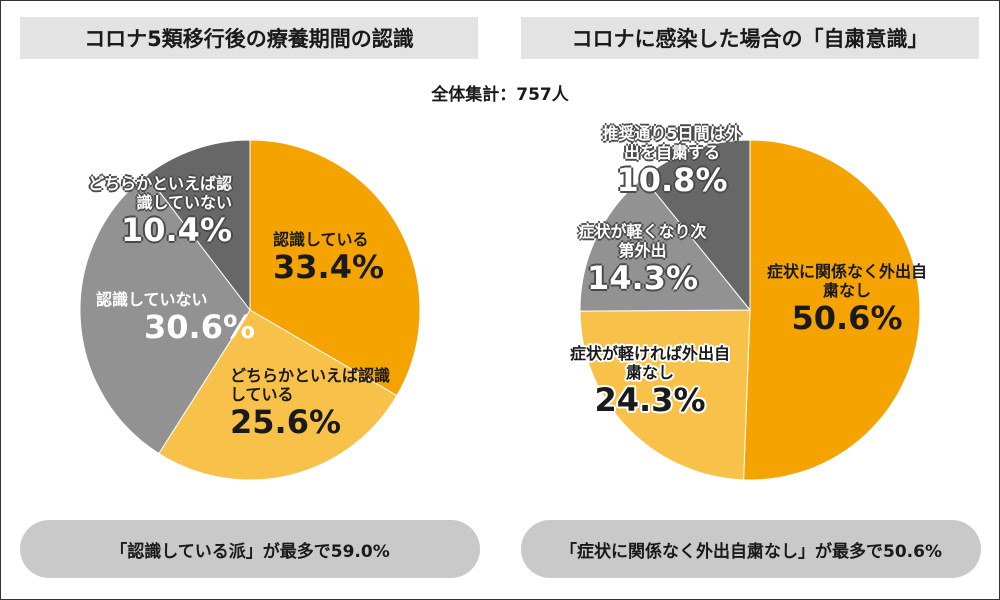  Describe the element at coordinates (672, 180) in the screenshot. I see `slice-value: 10.8%` at that location.